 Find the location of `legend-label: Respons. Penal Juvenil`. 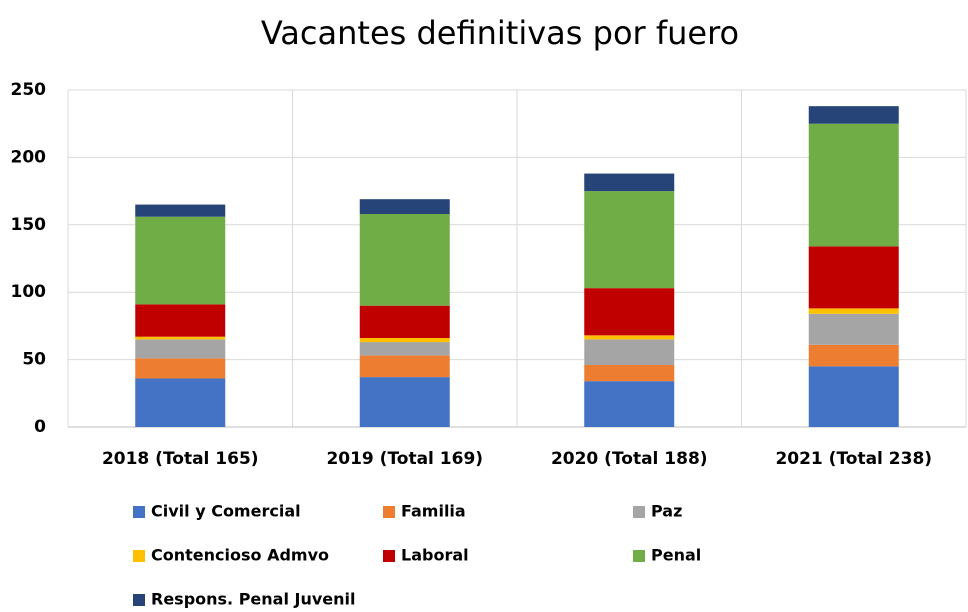

legend-label: Respons. Penal Juvenil is located at coordinates (253, 599).